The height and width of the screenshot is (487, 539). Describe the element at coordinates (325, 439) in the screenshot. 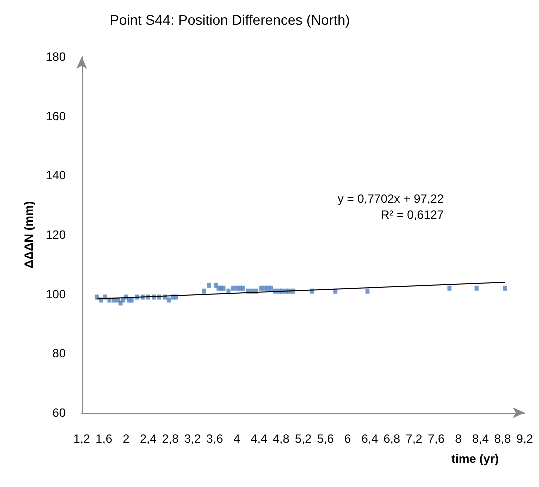

I see `x-tick-label: 5,6` at that location.